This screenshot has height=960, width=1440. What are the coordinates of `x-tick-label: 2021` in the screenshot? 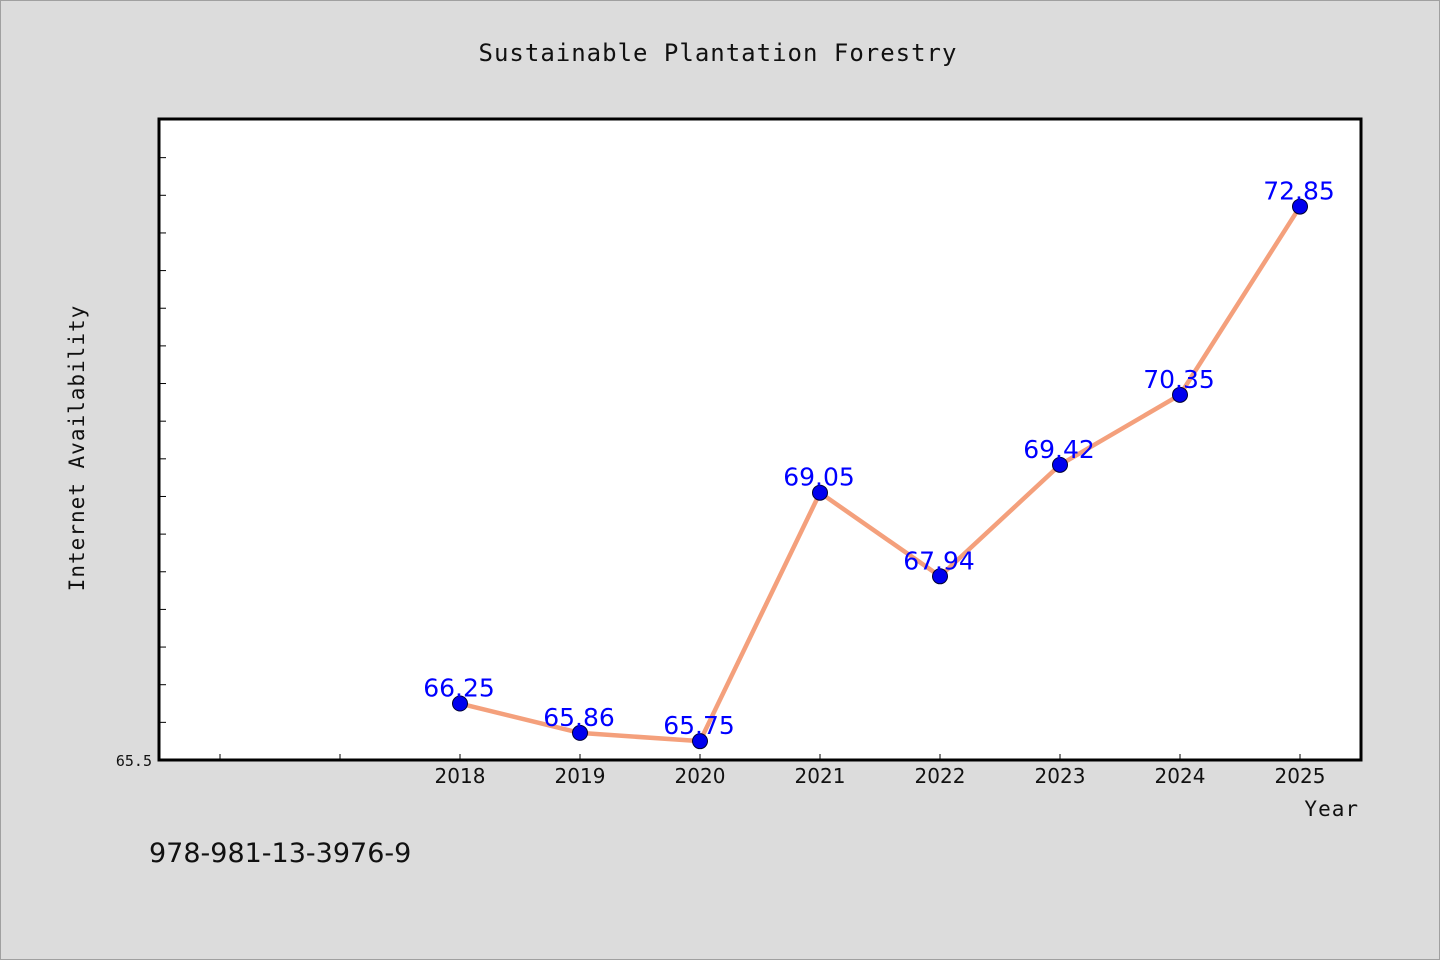 It's located at (820, 776).